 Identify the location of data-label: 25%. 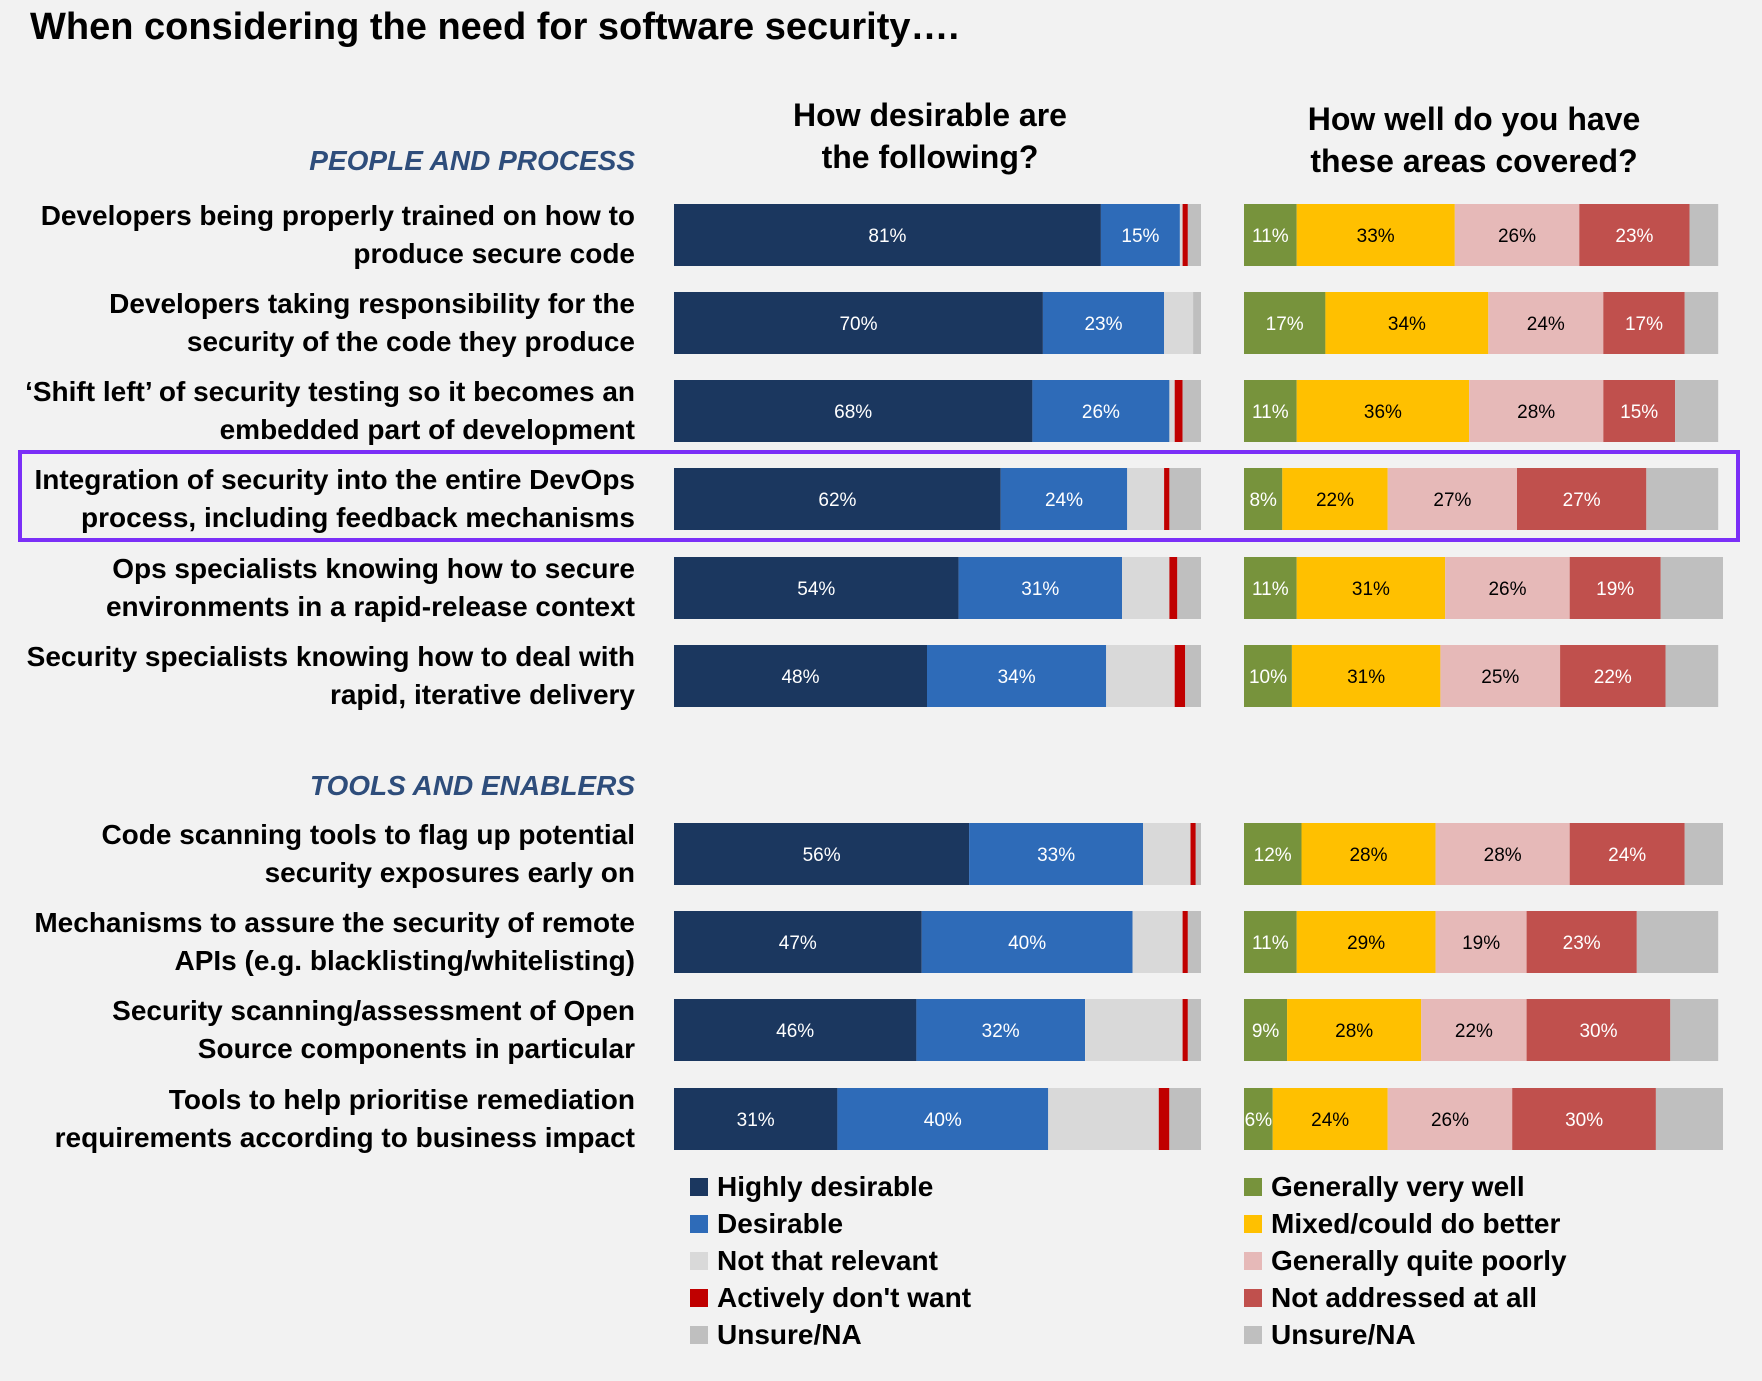
(1500, 677).